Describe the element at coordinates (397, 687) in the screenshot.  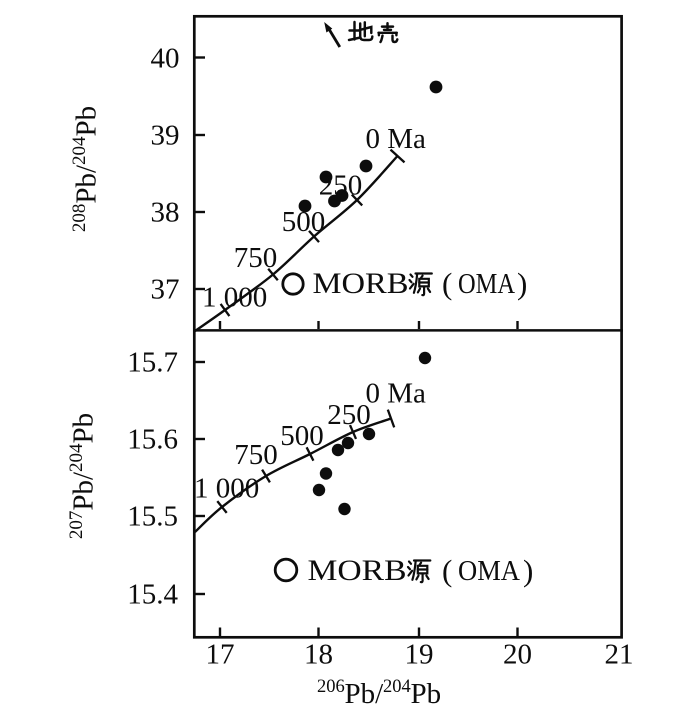
I see `svg-text: 204` at that location.